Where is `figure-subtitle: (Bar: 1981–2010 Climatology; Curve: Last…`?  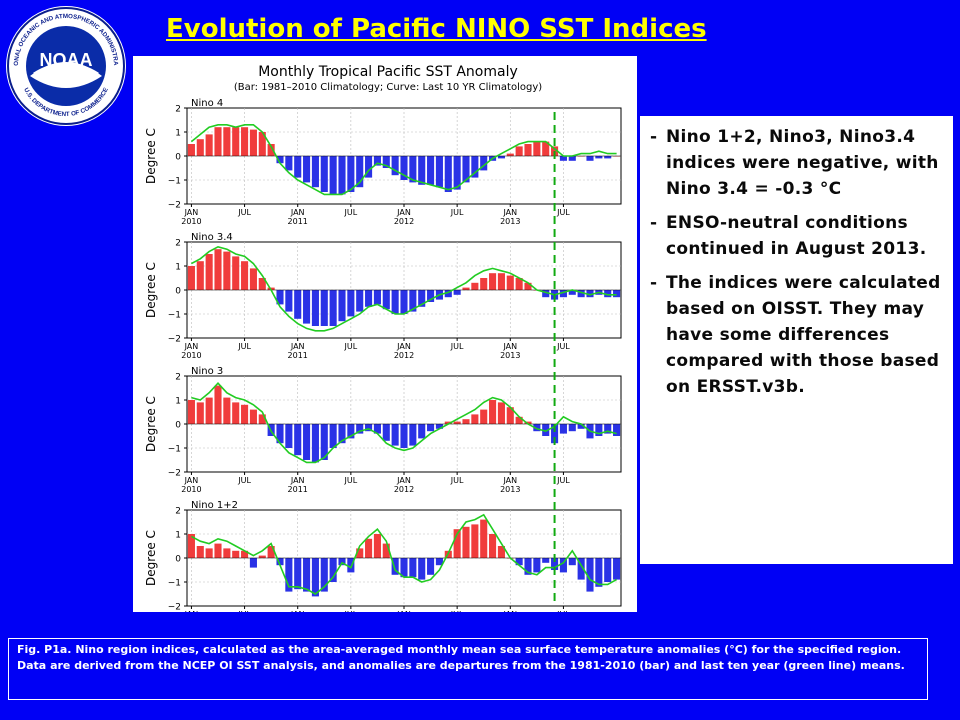 figure-subtitle: (Bar: 1981–2010 Climatology; Curve: Last… is located at coordinates (388, 87).